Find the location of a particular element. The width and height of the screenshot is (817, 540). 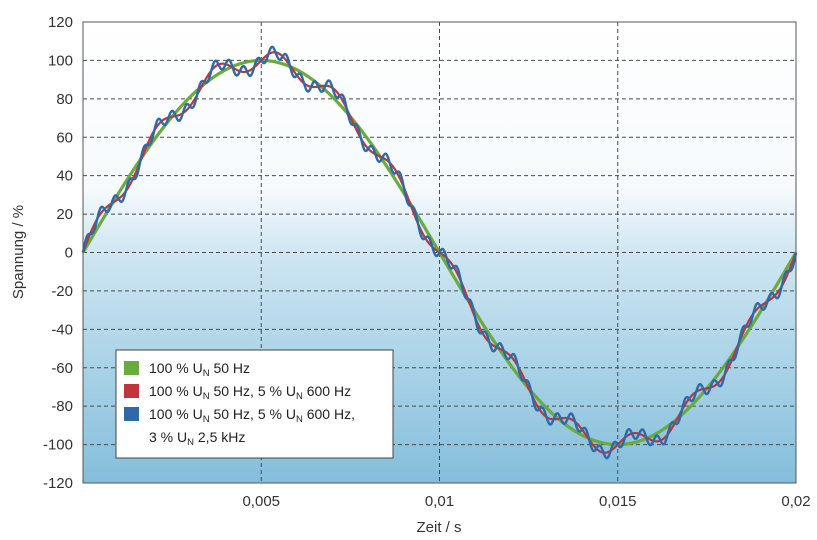

y-tick-label: 100 is located at coordinates (60, 60).